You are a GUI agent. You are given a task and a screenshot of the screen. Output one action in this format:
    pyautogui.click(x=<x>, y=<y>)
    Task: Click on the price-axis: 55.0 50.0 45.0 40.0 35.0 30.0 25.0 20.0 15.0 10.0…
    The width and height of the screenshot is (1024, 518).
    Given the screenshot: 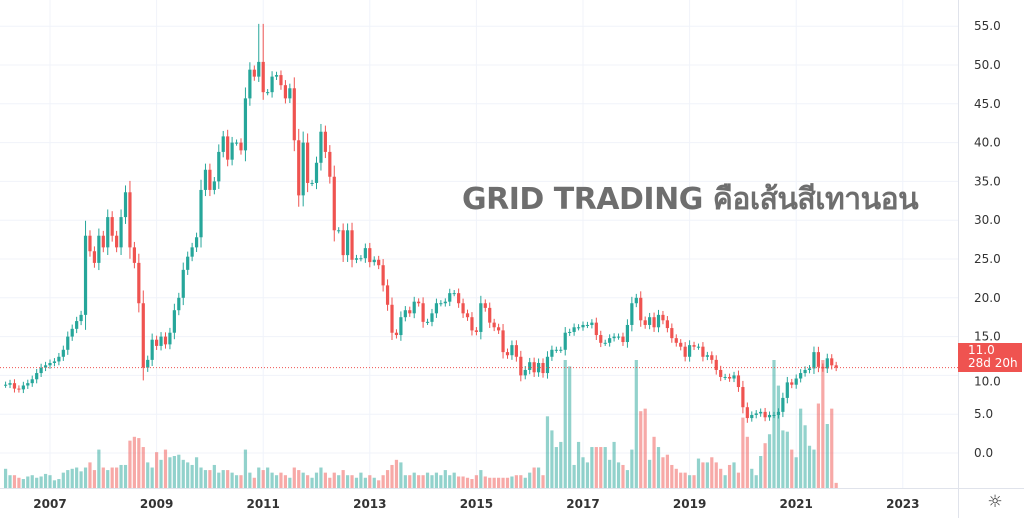 What is the action you would take?
    pyautogui.click(x=987, y=239)
    